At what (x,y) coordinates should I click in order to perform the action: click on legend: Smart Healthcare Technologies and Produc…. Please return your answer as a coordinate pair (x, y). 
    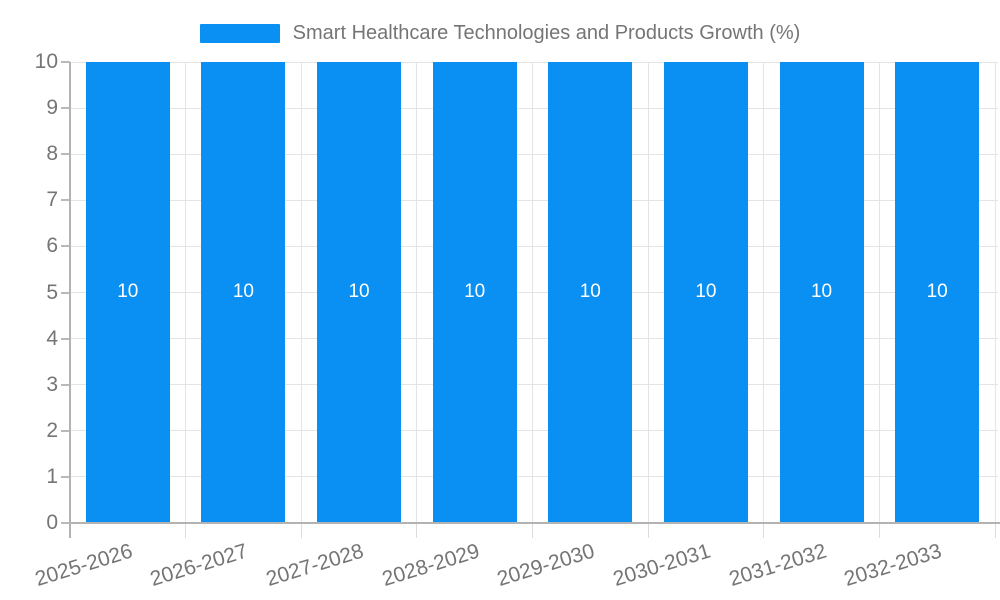
    Looking at the image, I should click on (500, 33).